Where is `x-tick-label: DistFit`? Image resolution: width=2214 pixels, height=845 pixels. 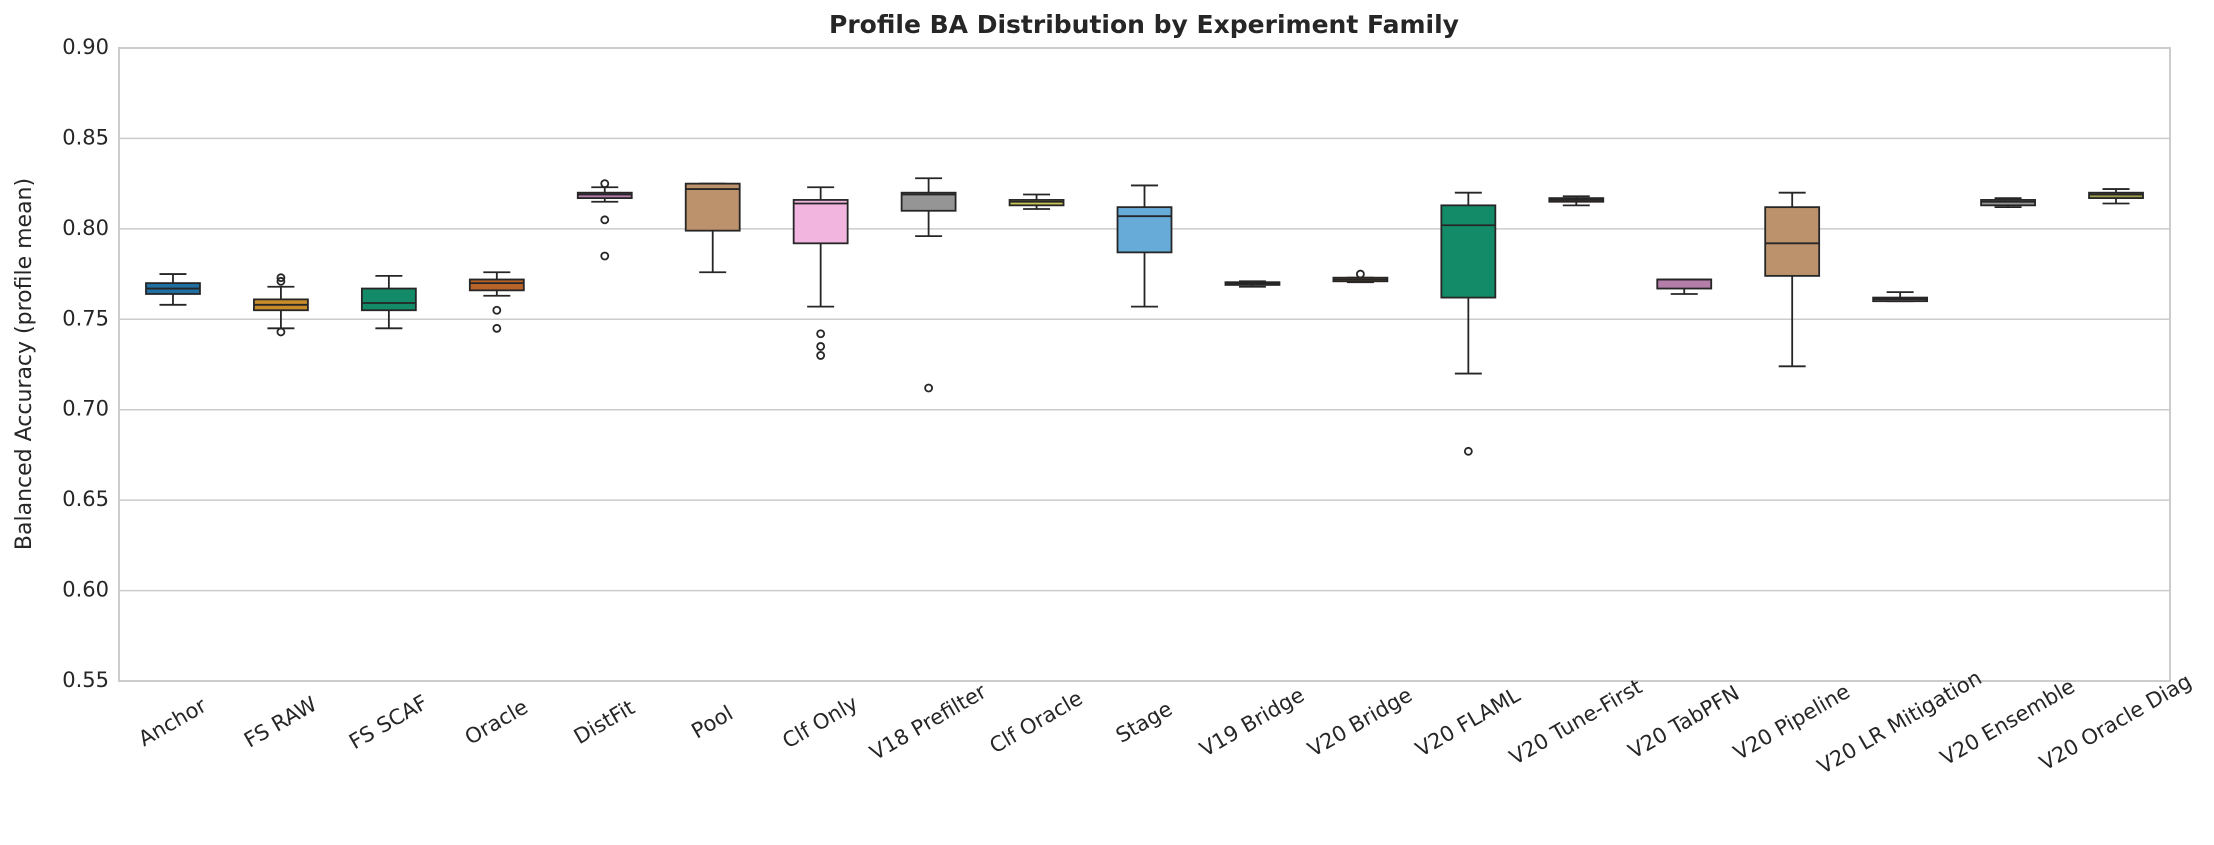
x-tick-label: DistFit is located at coordinates (604, 722).